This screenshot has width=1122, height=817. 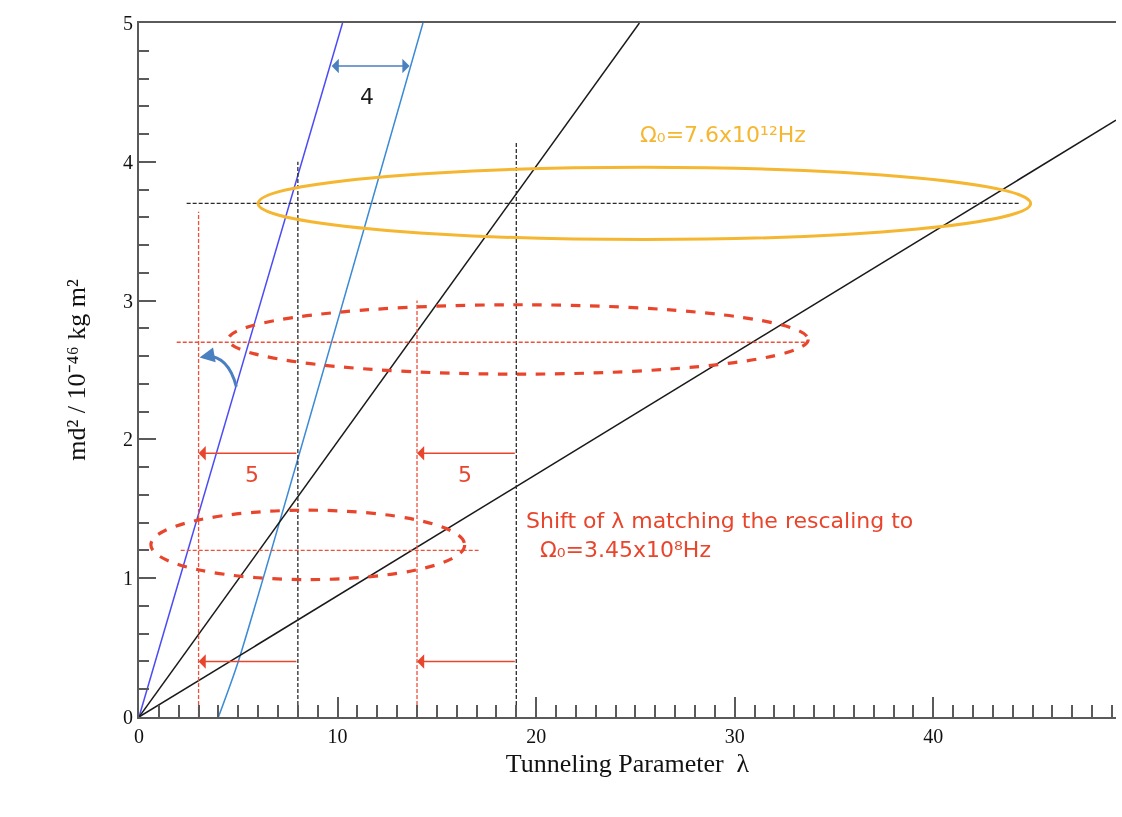 What do you see at coordinates (128, 161) in the screenshot?
I see `y-tick-label: 4` at bounding box center [128, 161].